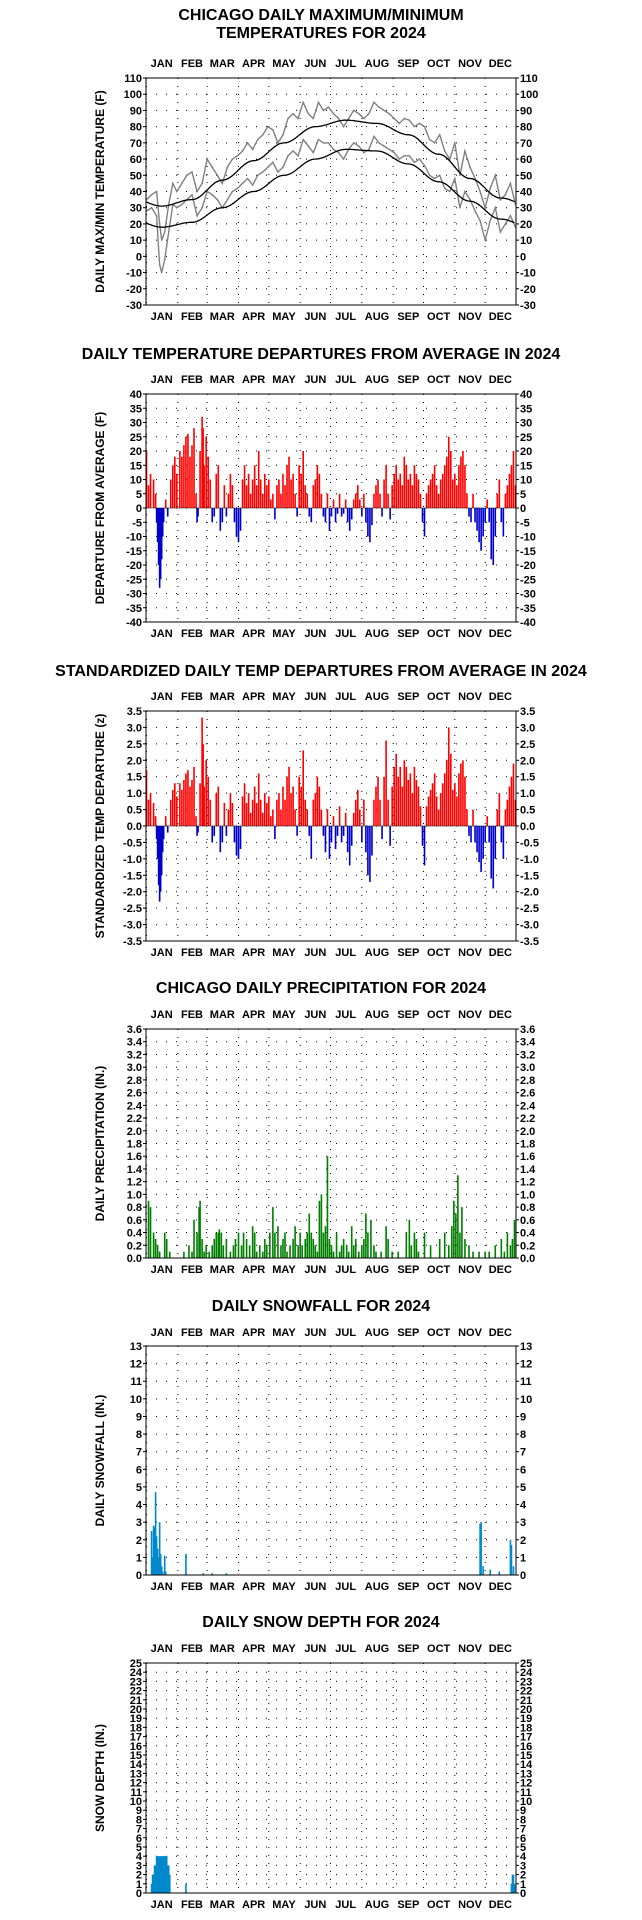  Describe the element at coordinates (315, 1649) in the screenshot. I see `month-label-top: JUN` at that location.